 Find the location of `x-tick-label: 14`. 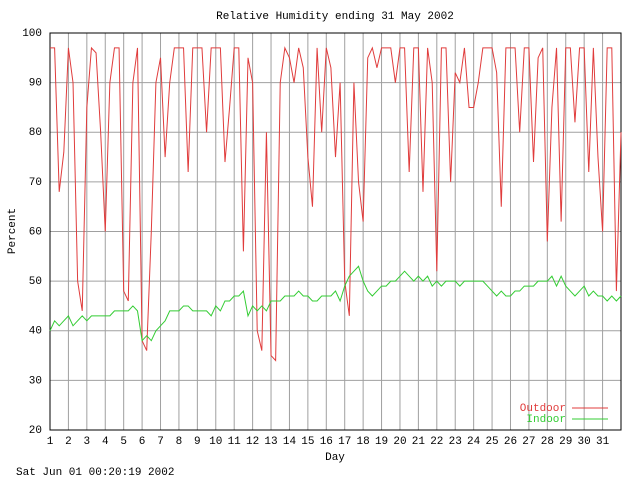

x-tick-label: 14 is located at coordinates (290, 442).